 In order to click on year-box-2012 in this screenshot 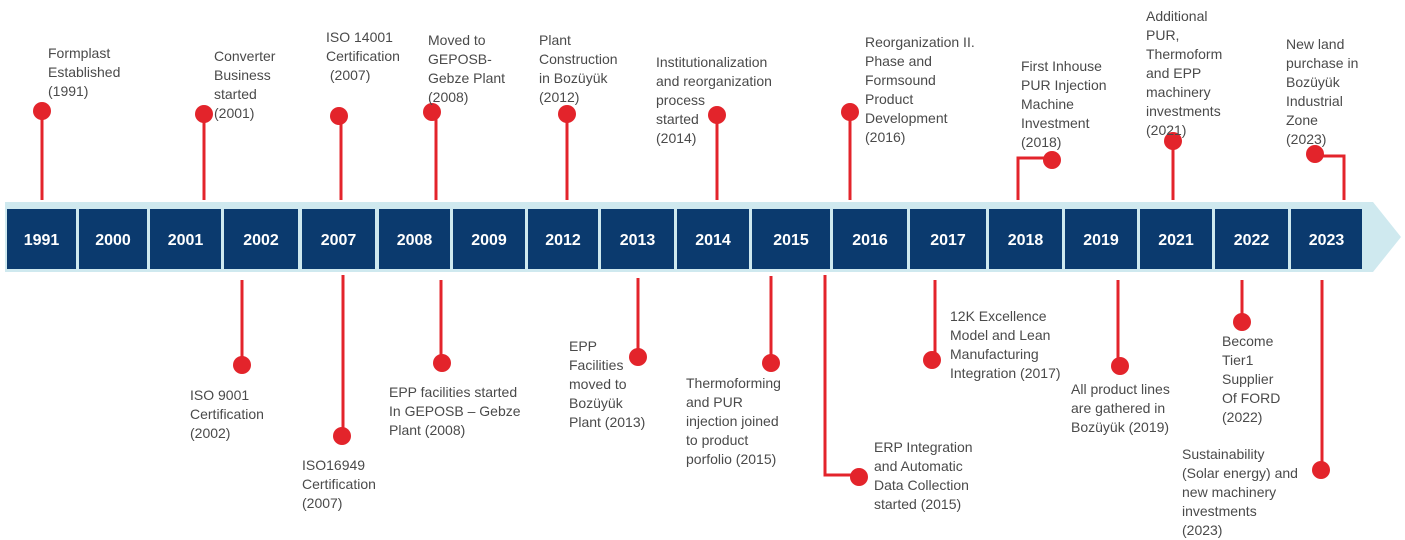, I will do `click(563, 239)`.